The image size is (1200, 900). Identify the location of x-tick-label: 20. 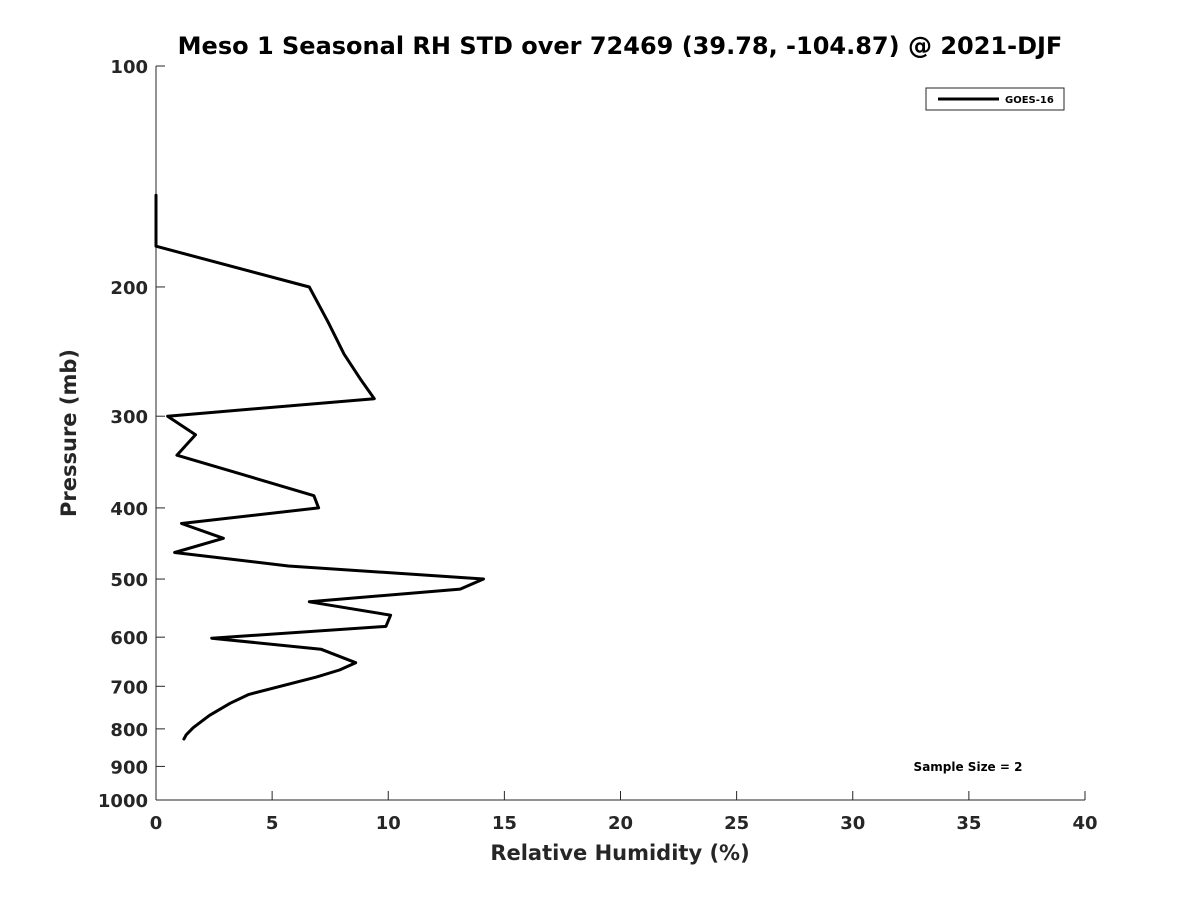
(620, 823).